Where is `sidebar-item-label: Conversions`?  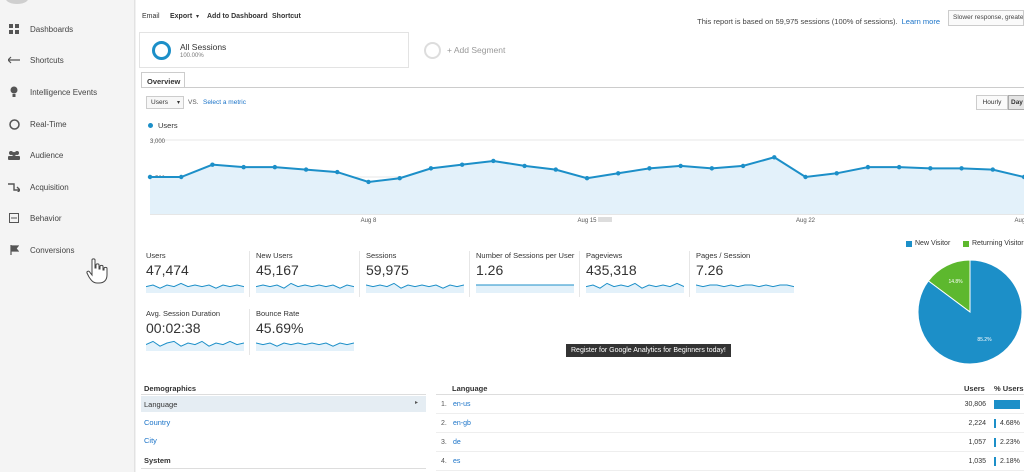
sidebar-item-label: Conversions is located at coordinates (52, 250).